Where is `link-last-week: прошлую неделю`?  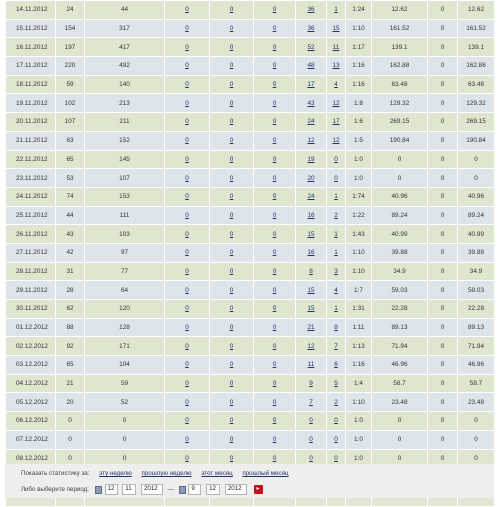 link-last-week: прошлую неделю is located at coordinates (166, 473).